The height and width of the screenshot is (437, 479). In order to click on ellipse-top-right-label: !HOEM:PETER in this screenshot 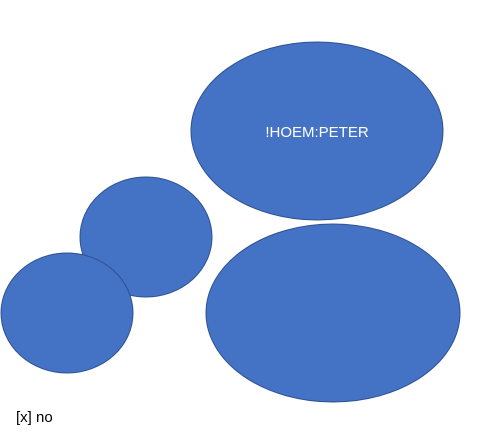, I will do `click(317, 132)`.